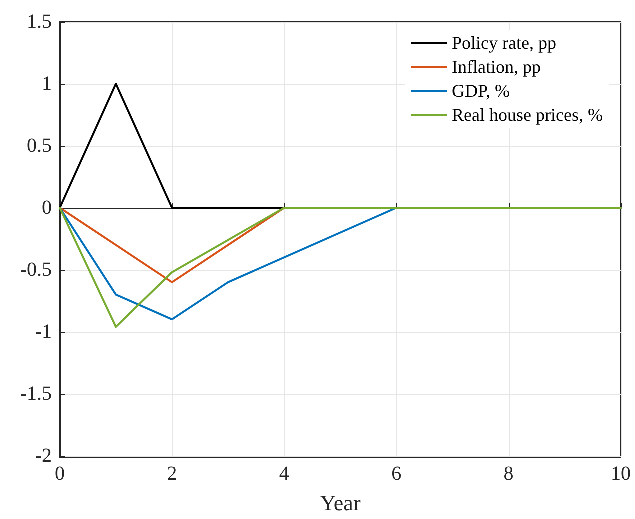 The width and height of the screenshot is (635, 519). Describe the element at coordinates (47, 208) in the screenshot. I see `y-tick-label: 0` at that location.